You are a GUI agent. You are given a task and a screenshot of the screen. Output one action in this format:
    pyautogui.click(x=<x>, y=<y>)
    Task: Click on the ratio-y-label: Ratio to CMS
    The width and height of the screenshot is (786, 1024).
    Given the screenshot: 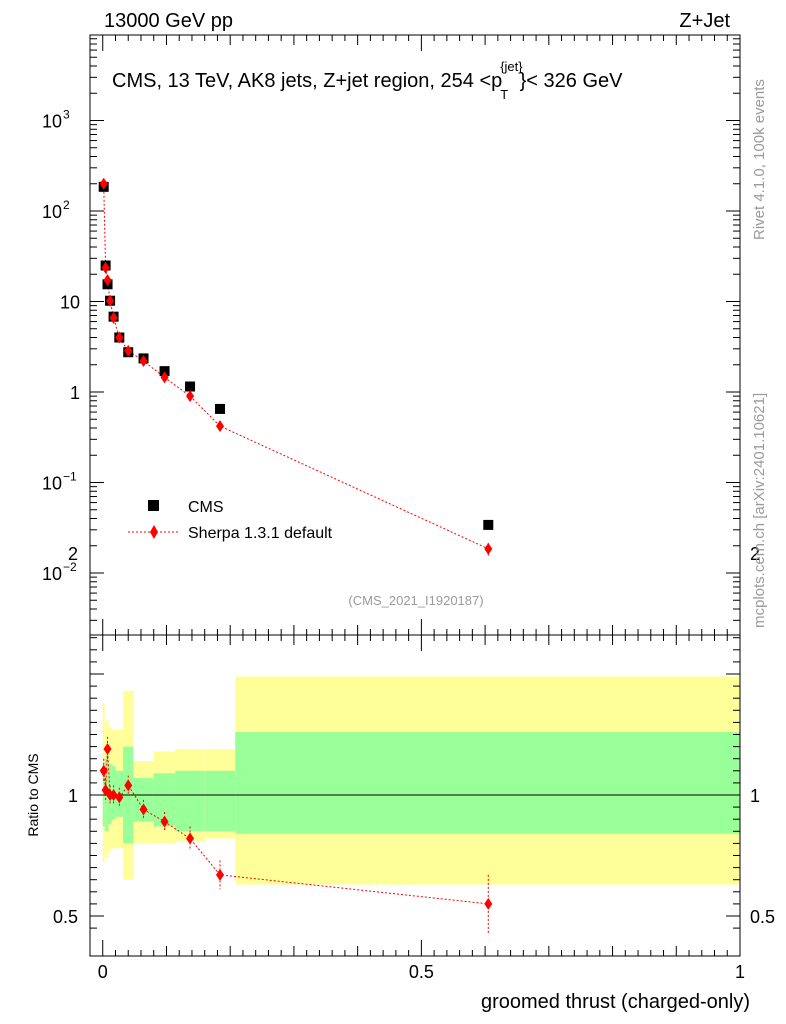 What is the action you would take?
    pyautogui.click(x=33, y=794)
    